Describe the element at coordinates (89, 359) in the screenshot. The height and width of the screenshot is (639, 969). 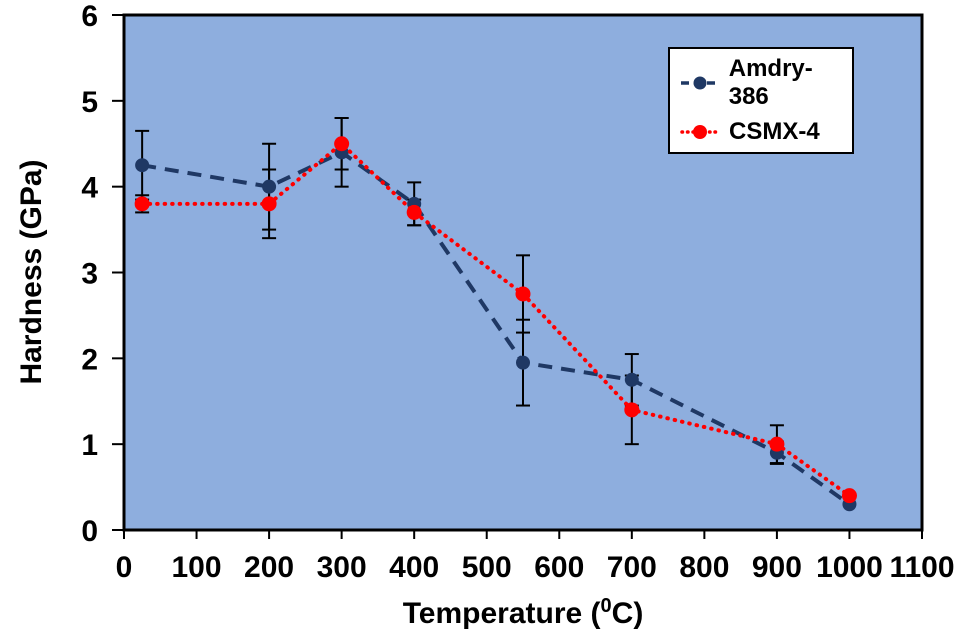
I see `y-tick-label-2: 2` at that location.